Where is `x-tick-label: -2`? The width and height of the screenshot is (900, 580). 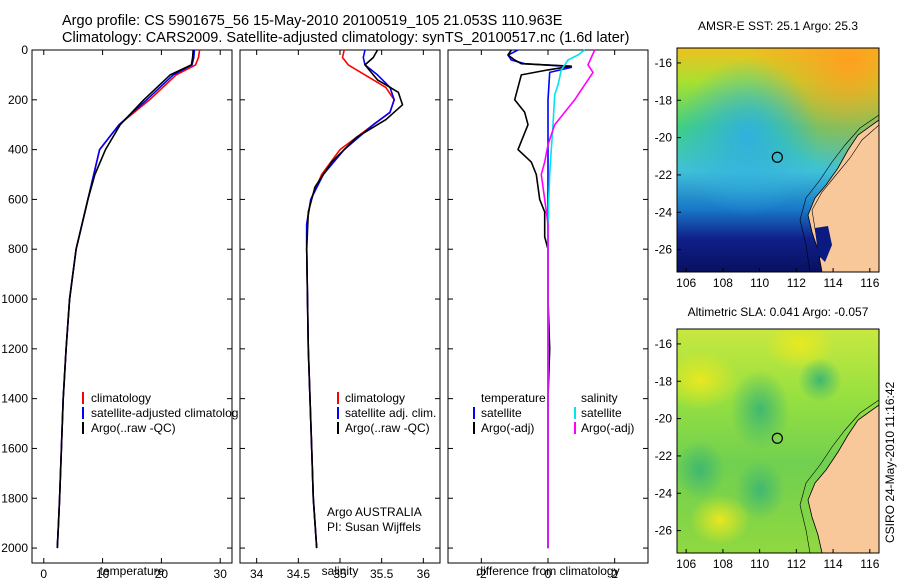 x-tick-label: -2 is located at coordinates (481, 573).